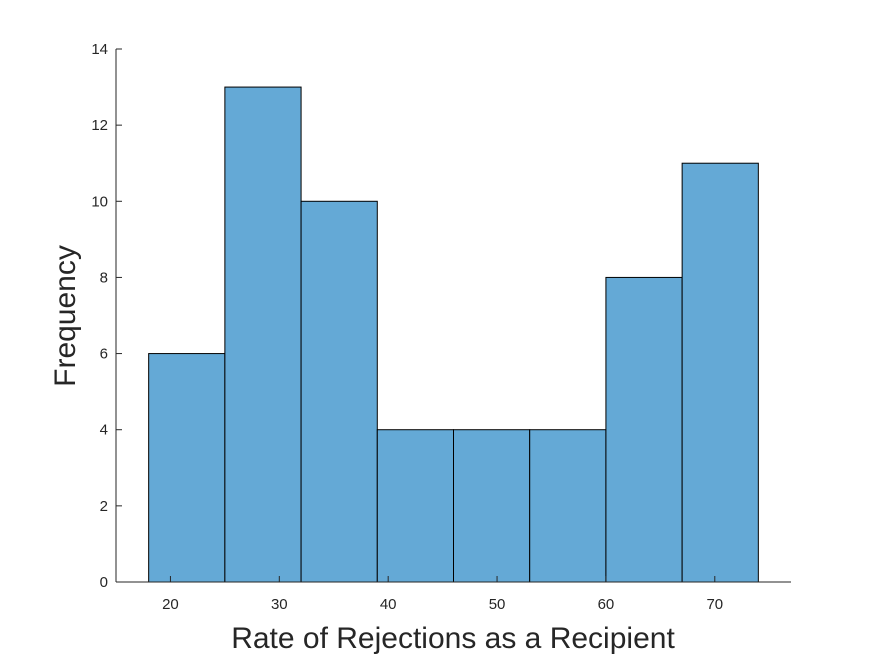 Image resolution: width=875 pixels, height=656 pixels. What do you see at coordinates (714, 604) in the screenshot?
I see `x-tick-label: 70` at bounding box center [714, 604].